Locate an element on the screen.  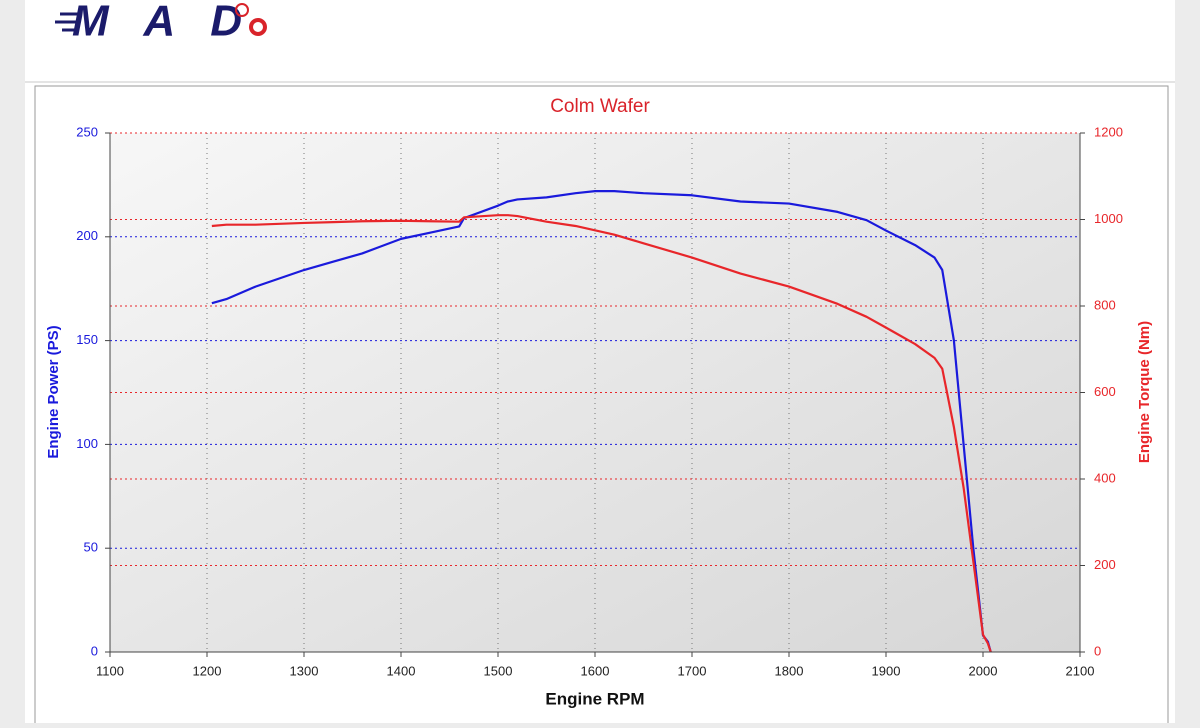
x-tick-label: 1700 is located at coordinates (692, 670).